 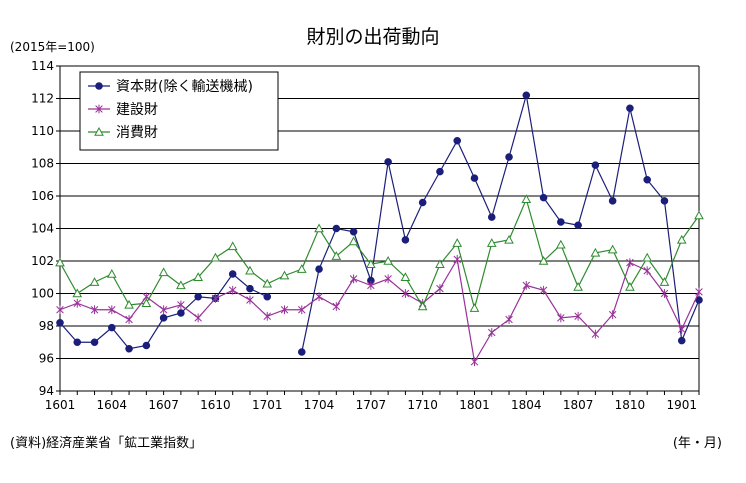 I want to click on x-tick-label: 1807, so click(x=578, y=405).